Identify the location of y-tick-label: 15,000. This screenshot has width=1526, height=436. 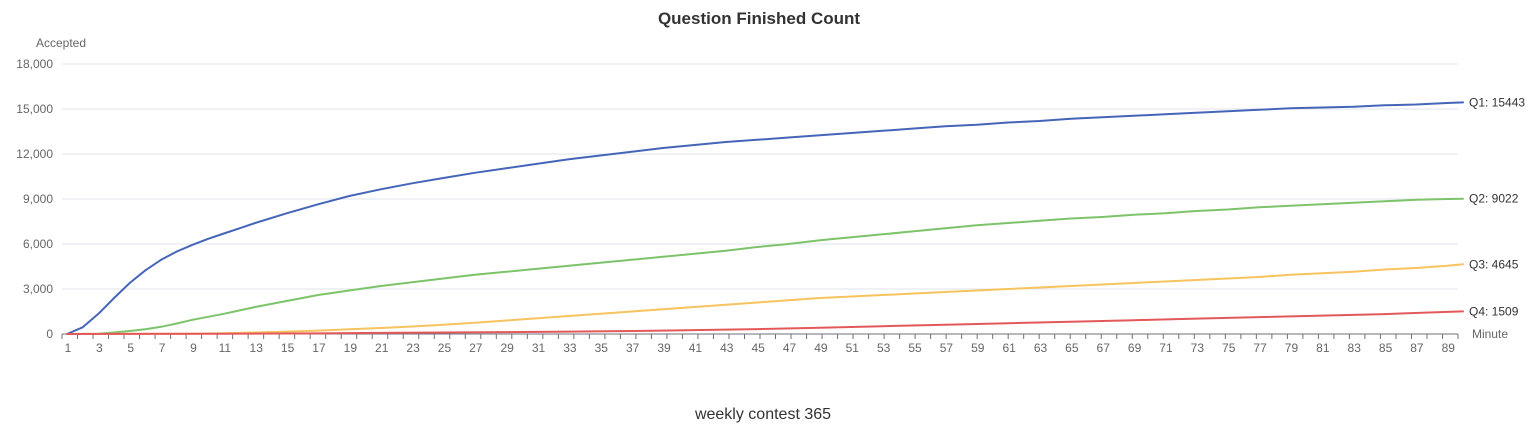
(34, 109).